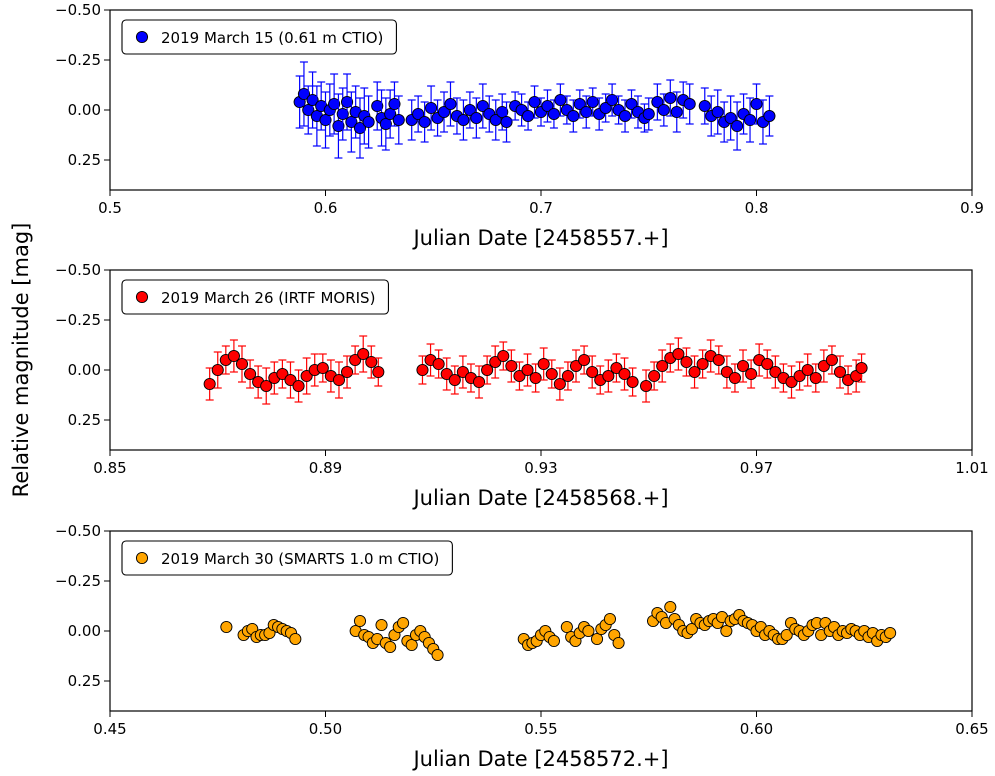  Describe the element at coordinates (110, 208) in the screenshot. I see `chart-0-xtick-label: 0.5` at that location.